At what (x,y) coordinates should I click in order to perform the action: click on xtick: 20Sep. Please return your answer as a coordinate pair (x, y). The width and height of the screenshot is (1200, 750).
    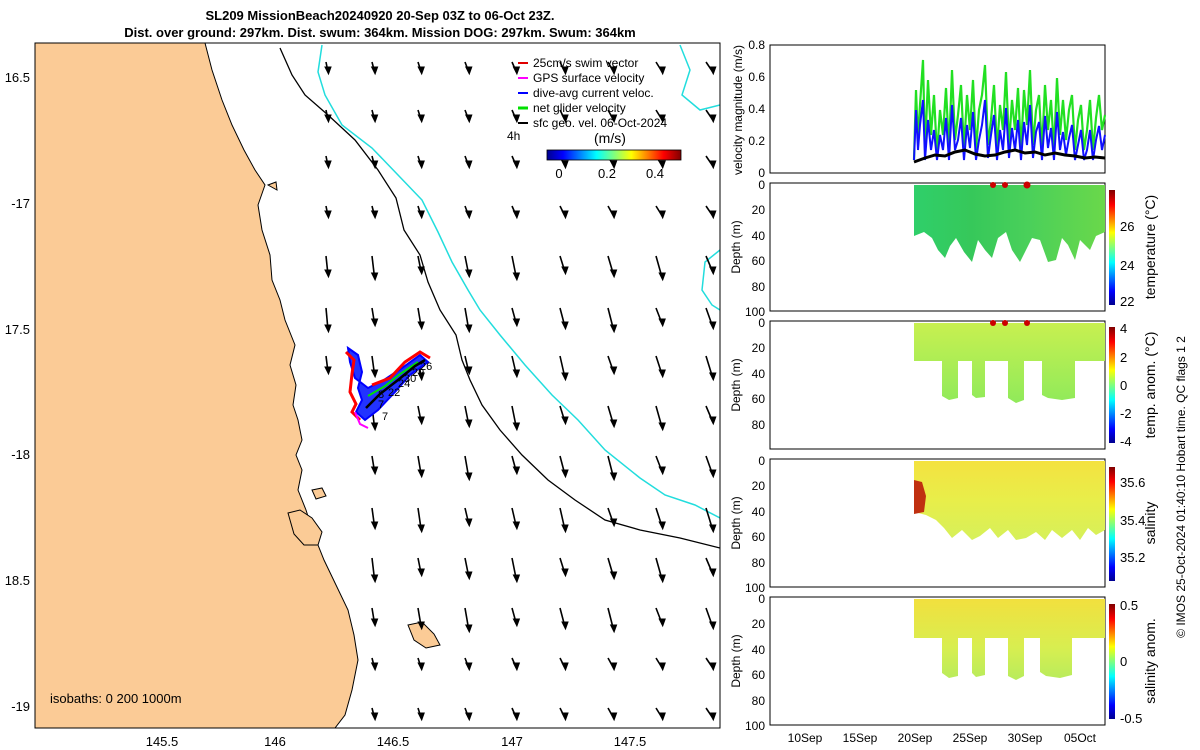
    Looking at the image, I should click on (915, 738).